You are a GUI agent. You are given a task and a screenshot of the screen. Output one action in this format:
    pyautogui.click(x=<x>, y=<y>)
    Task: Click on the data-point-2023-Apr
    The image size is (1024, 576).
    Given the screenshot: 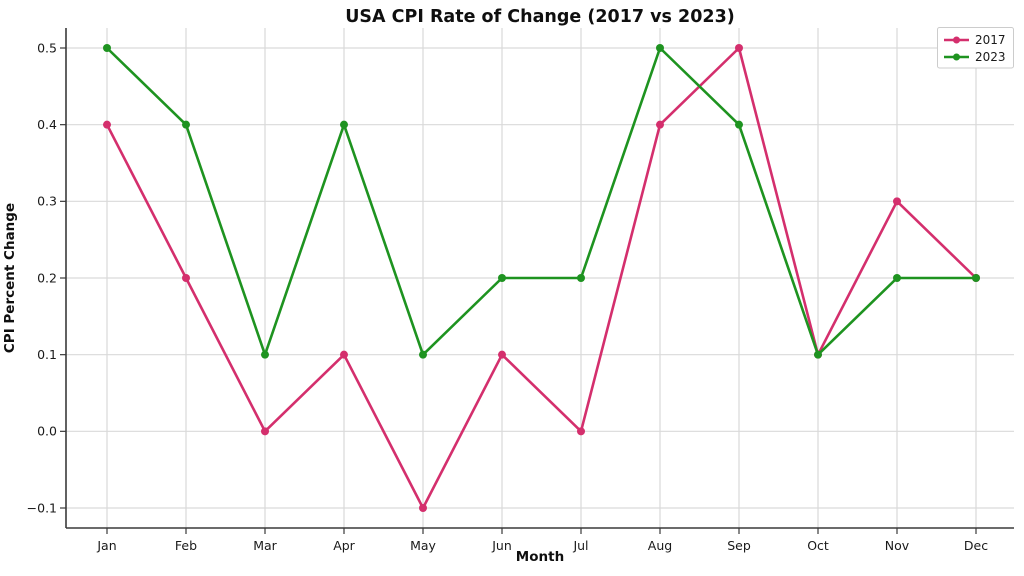 What is the action you would take?
    pyautogui.click(x=344, y=124)
    